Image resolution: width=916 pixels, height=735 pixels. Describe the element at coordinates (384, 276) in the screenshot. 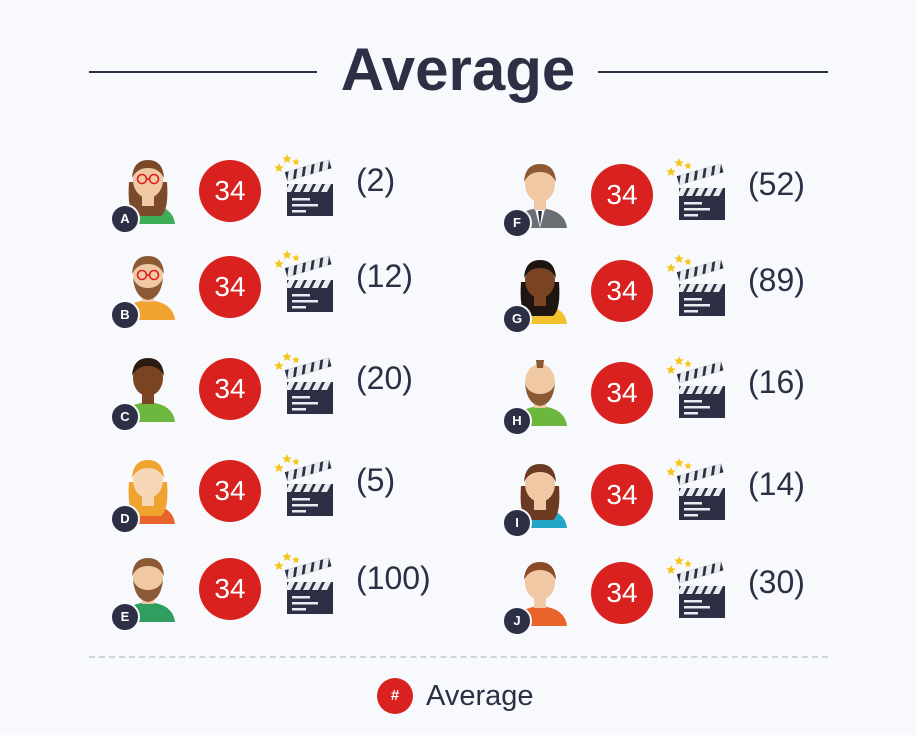

I see `review-count: (12)` at that location.